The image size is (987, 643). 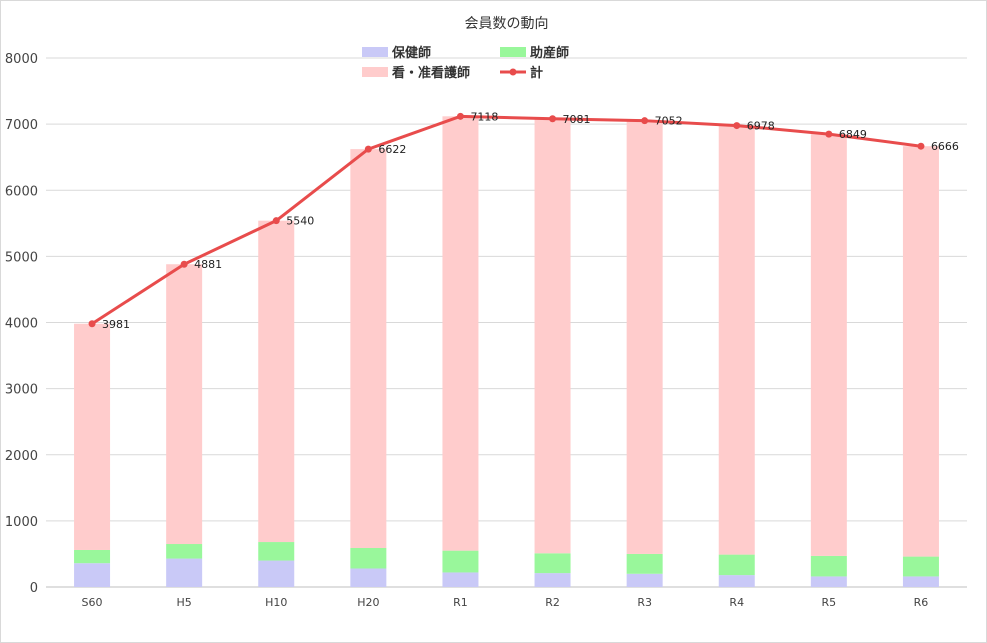 What do you see at coordinates (411, 53) in the screenshot?
I see `legend-label: 保健師` at bounding box center [411, 53].